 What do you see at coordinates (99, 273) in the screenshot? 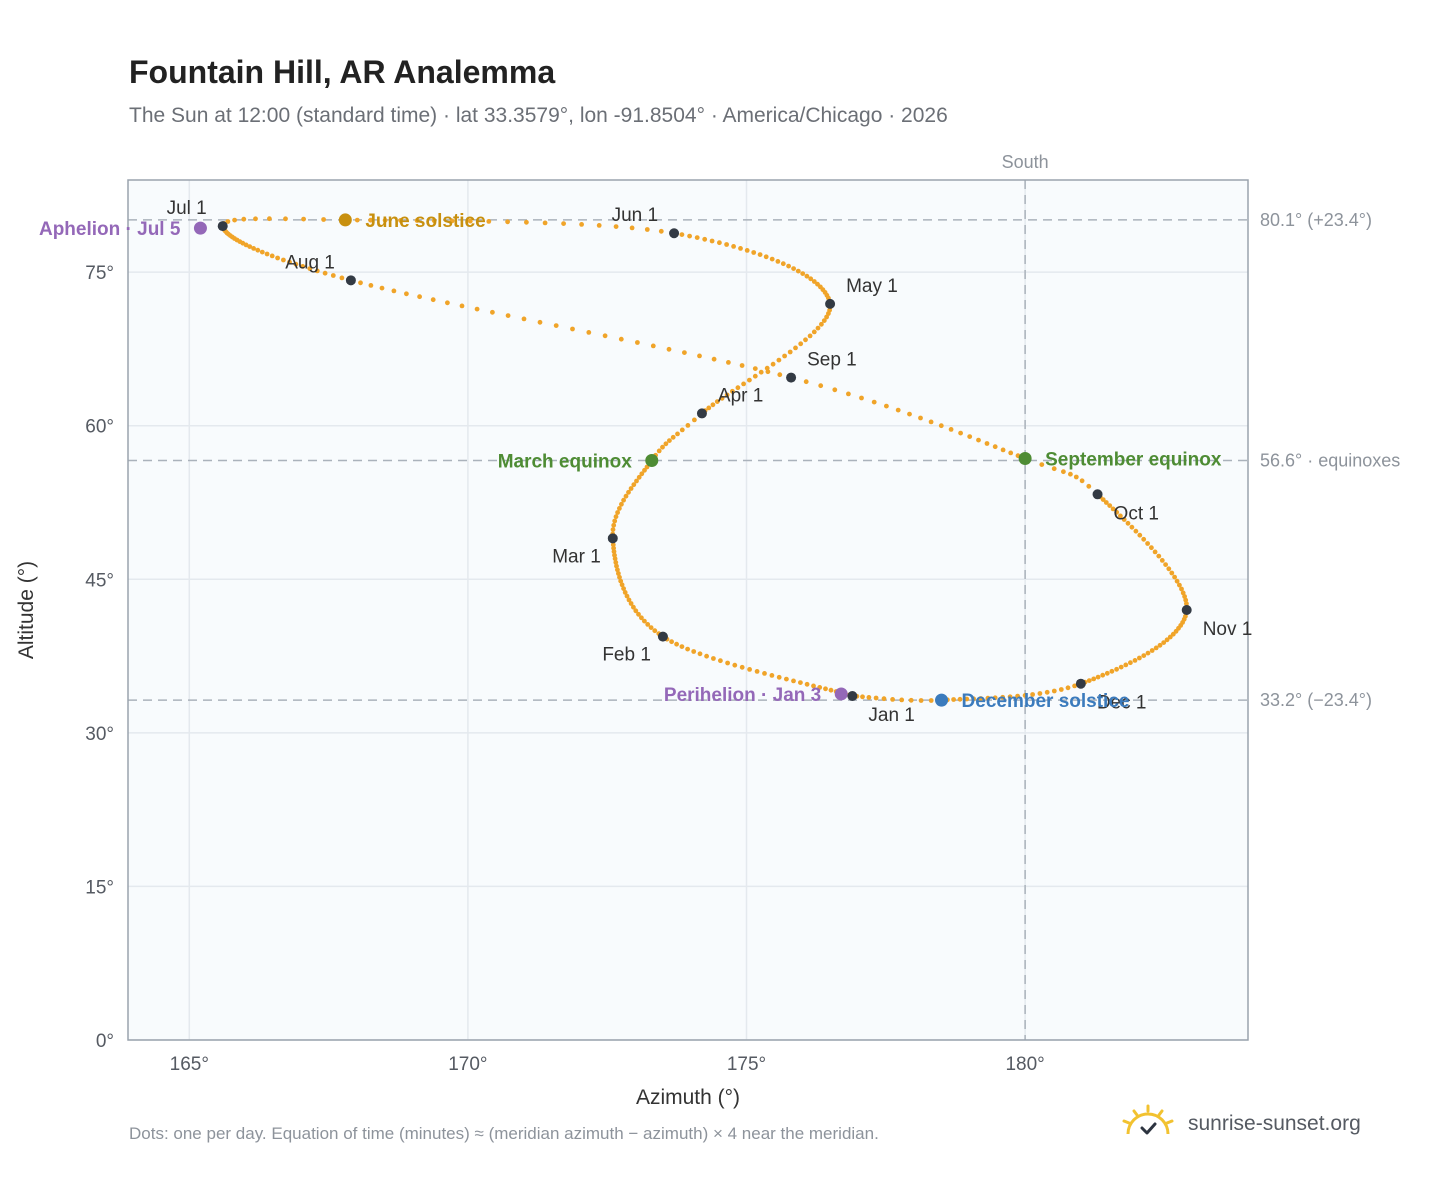
I see `y-tick-label: 75°` at bounding box center [99, 273].